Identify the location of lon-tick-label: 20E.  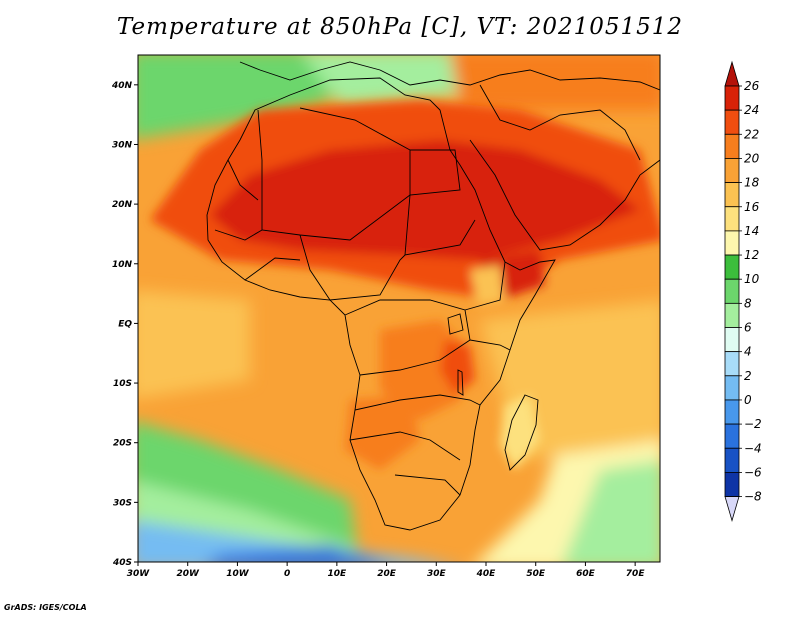
(387, 574).